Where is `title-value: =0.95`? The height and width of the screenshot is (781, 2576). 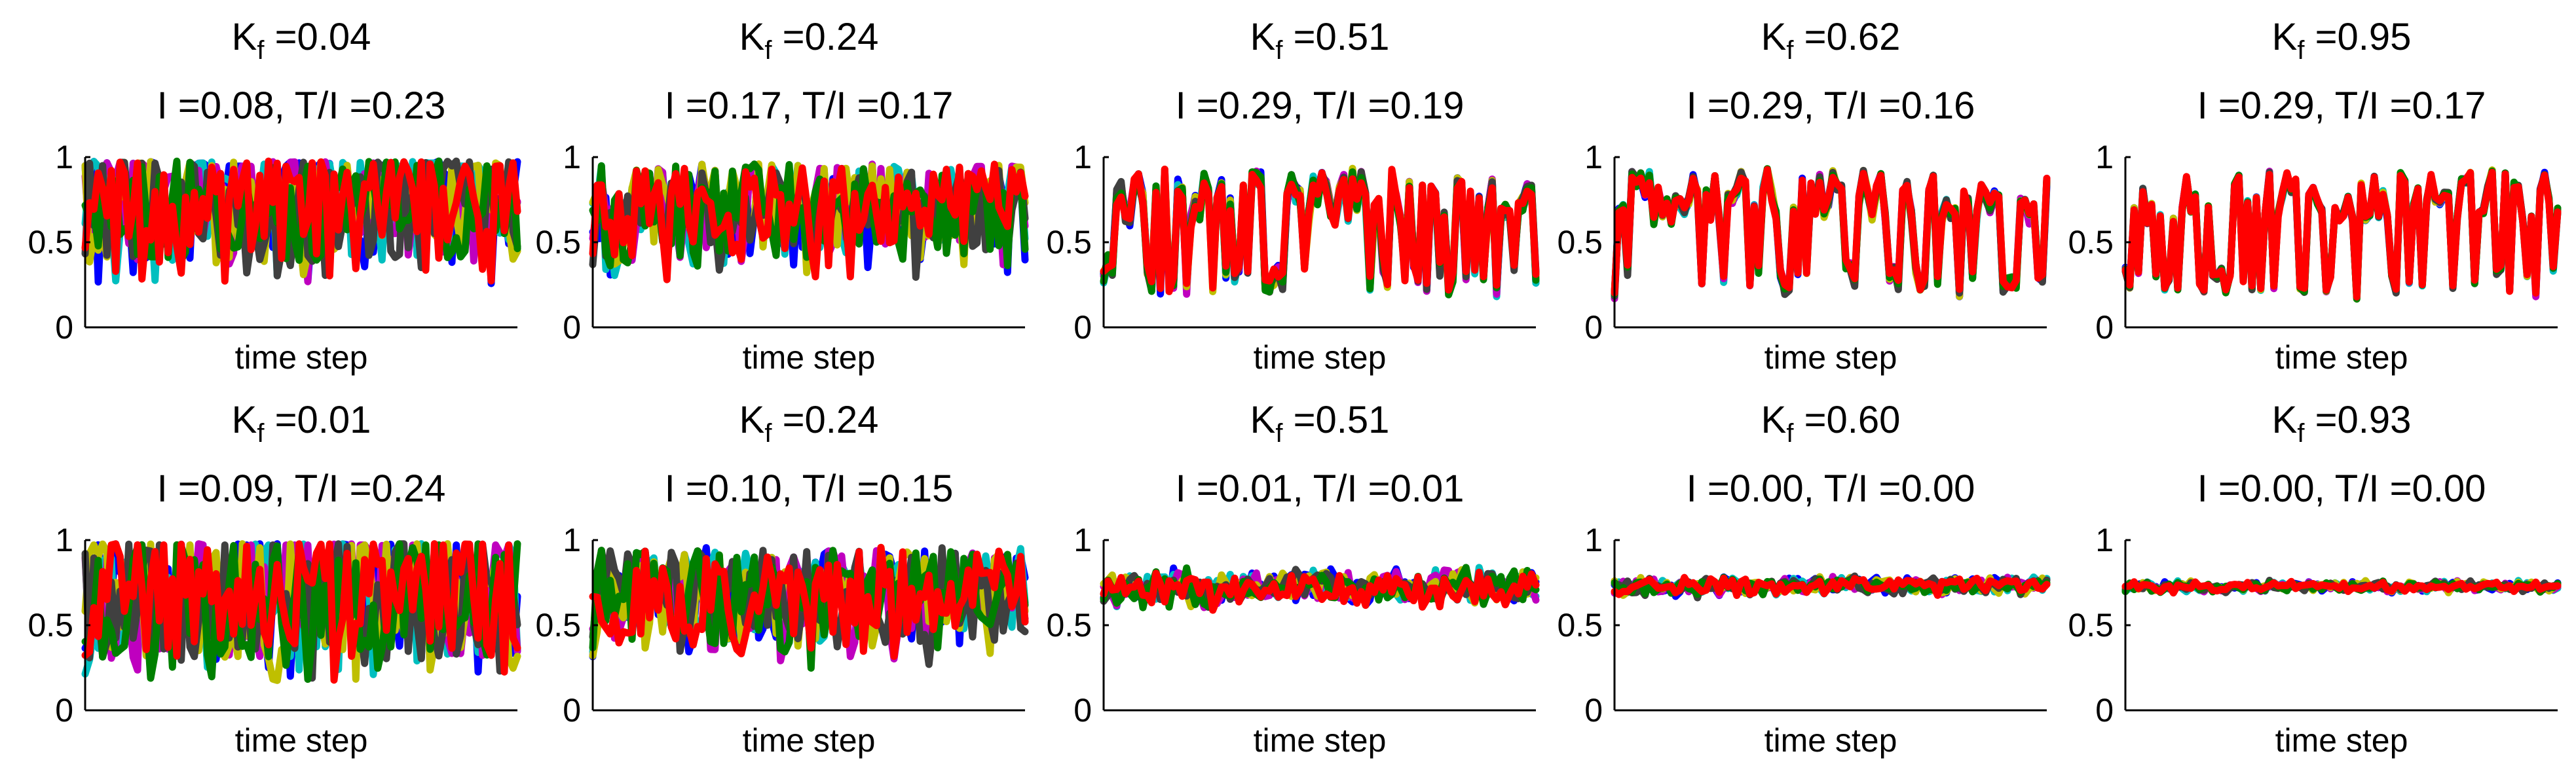 title-value: =0.95 is located at coordinates (2358, 37).